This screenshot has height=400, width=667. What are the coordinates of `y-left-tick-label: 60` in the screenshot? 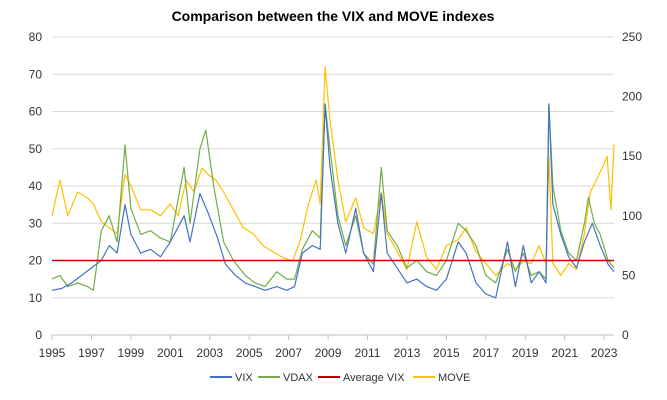 It's located at (36, 112).